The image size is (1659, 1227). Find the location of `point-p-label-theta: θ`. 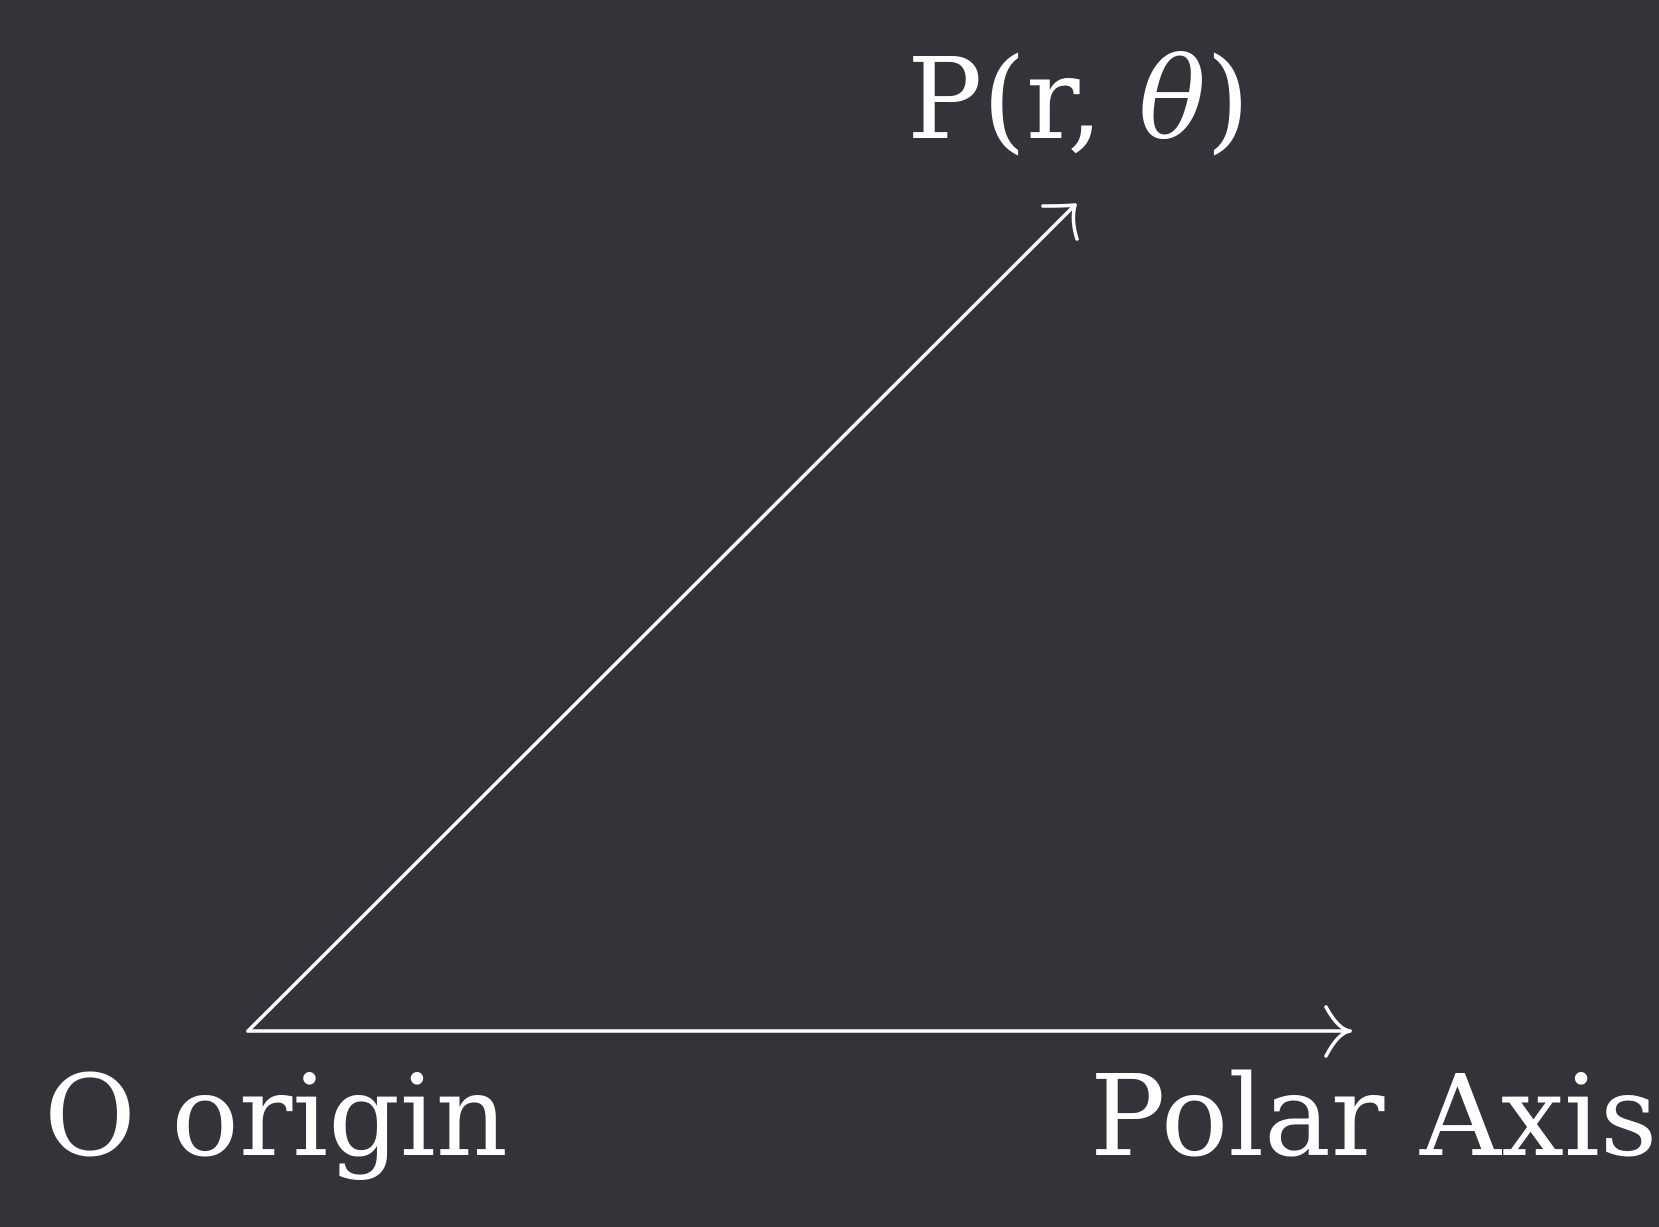

point-p-label-theta: θ is located at coordinates (1172, 100).